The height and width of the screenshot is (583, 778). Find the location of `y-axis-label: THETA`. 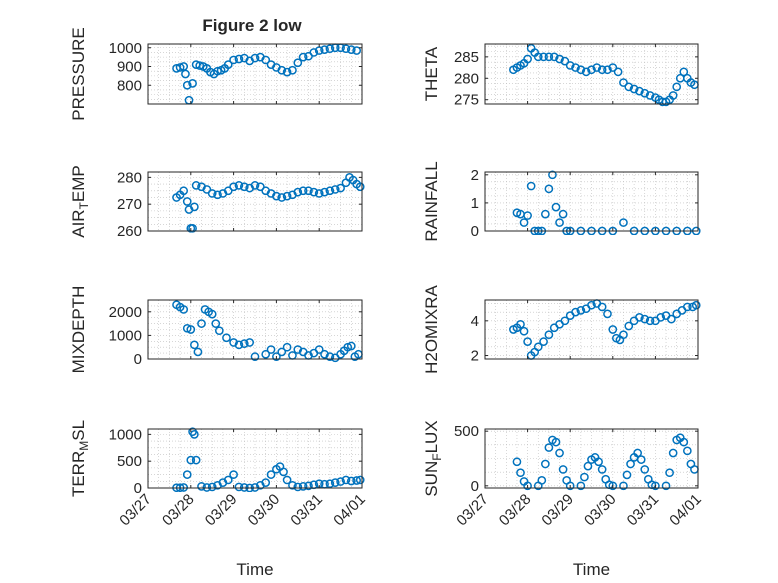

y-axis-label: THETA is located at coordinates (431, 73).